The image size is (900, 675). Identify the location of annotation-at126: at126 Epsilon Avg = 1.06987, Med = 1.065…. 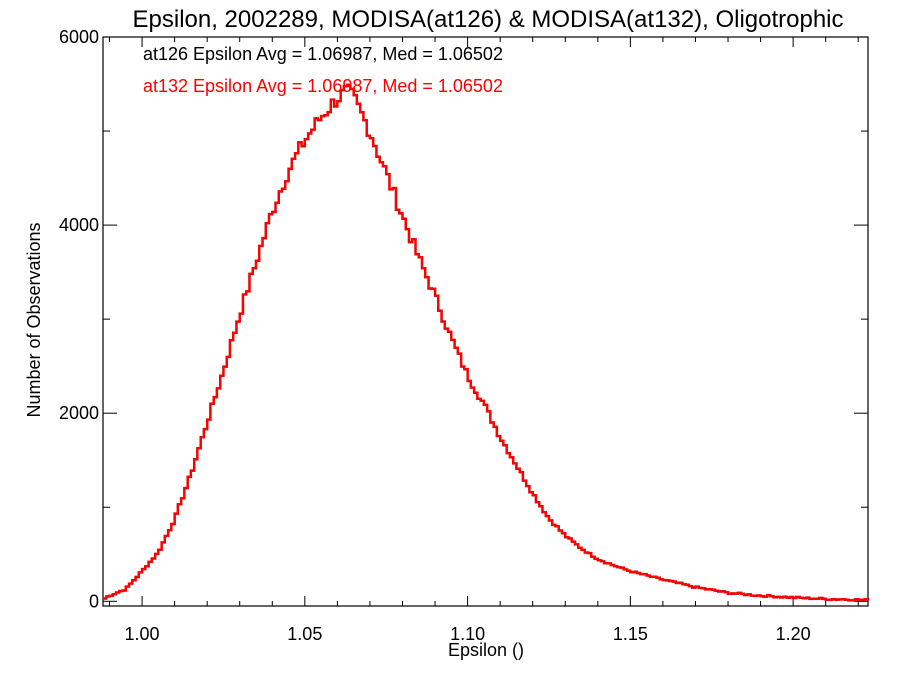
(323, 54).